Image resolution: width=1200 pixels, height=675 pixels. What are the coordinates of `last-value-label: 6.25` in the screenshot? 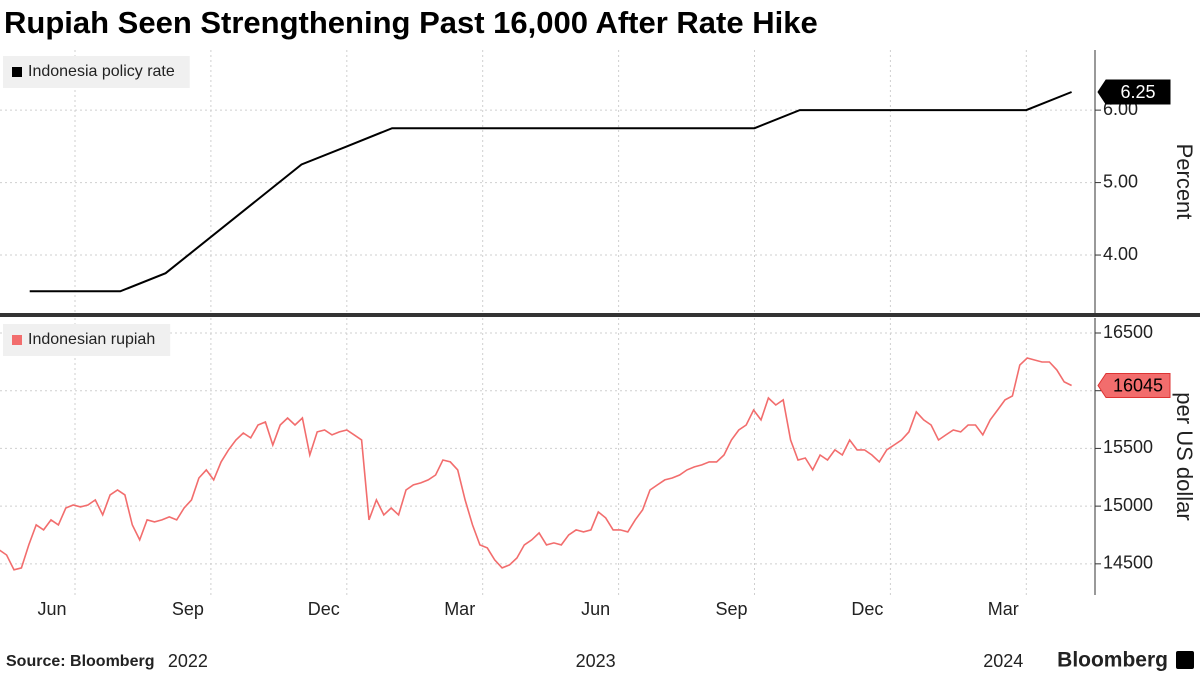 It's located at (1137, 92).